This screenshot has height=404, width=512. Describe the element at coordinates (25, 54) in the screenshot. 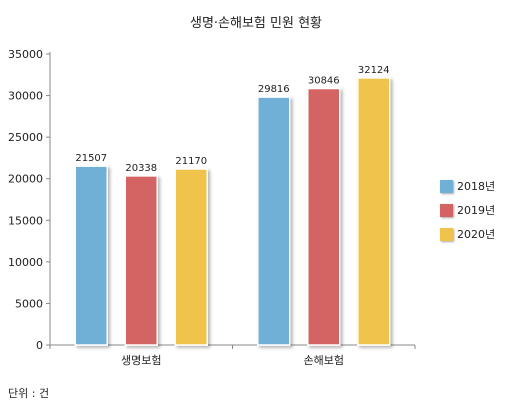

I see `y-tick-label: 35000` at that location.